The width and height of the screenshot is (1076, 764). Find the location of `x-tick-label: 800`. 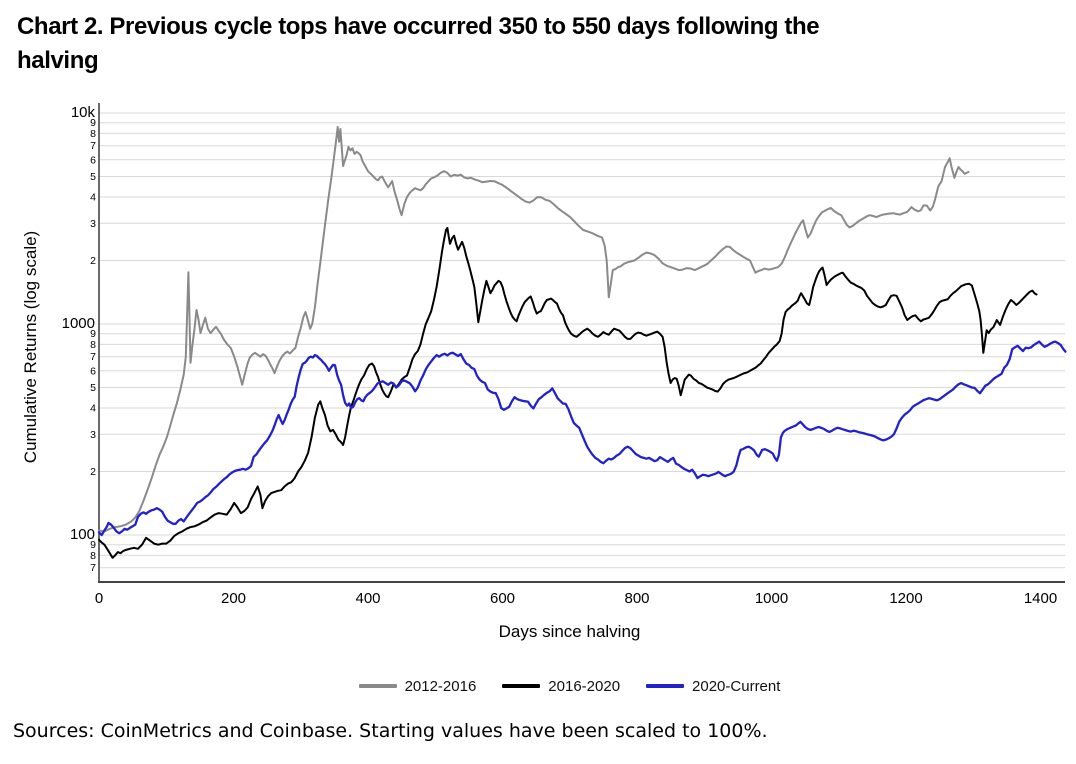

x-tick-label: 800 is located at coordinates (636, 598).